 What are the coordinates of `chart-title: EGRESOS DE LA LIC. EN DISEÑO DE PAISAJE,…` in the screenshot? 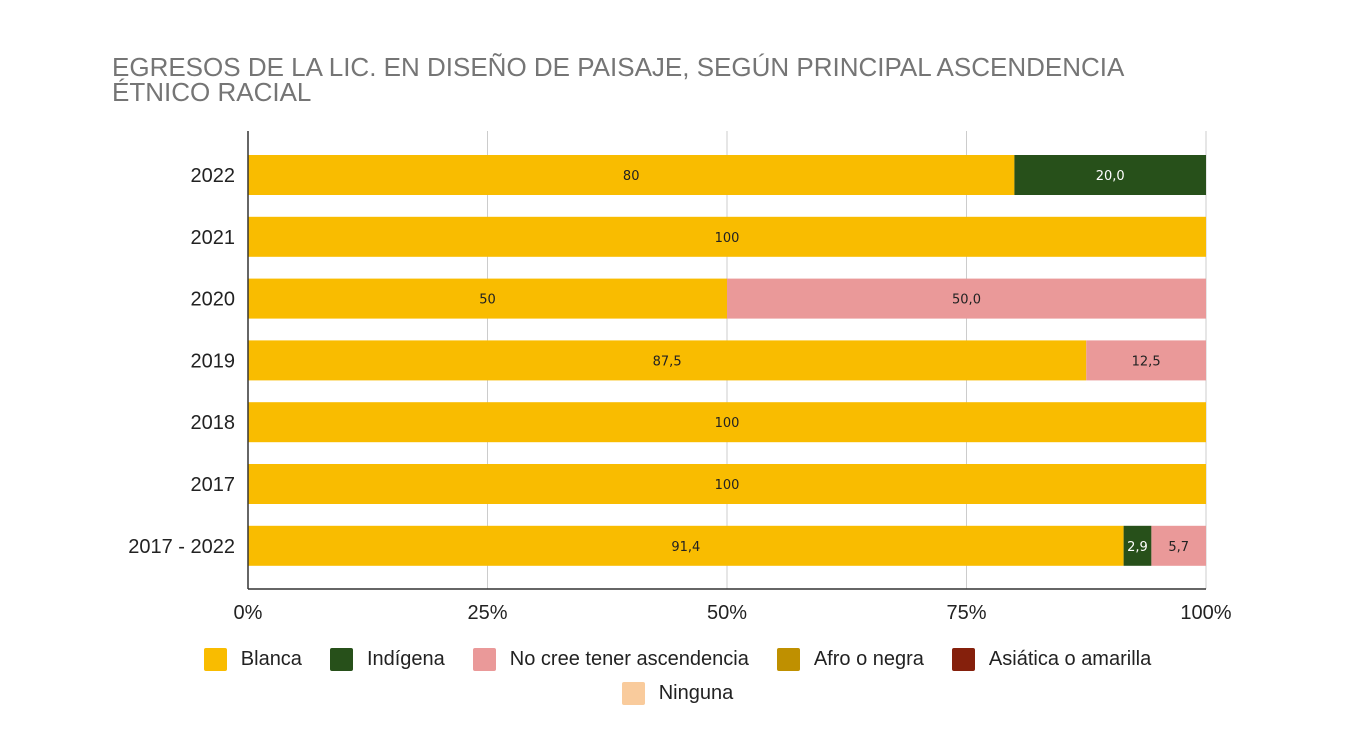 It's located at (687, 79).